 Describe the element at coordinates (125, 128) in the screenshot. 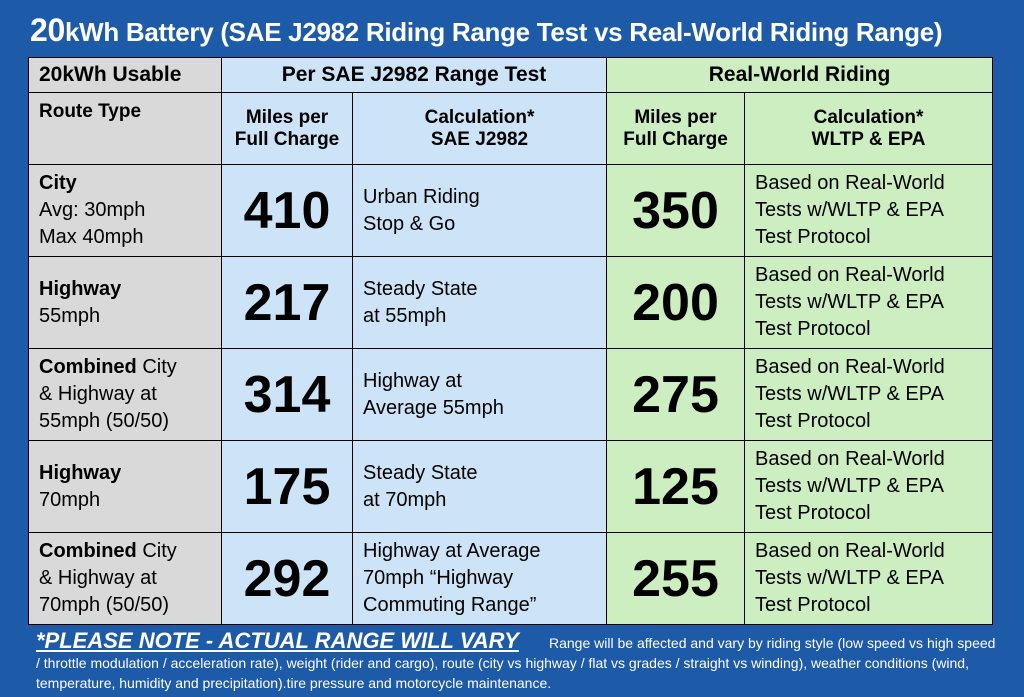

I see `route-type-header: Route Type` at that location.